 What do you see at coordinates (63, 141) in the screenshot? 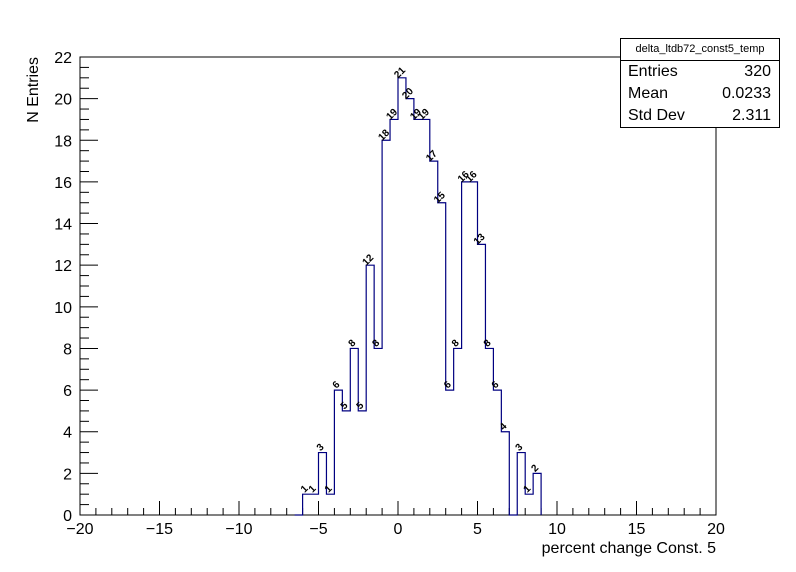
I see `y-tick-label: 18` at bounding box center [63, 141].